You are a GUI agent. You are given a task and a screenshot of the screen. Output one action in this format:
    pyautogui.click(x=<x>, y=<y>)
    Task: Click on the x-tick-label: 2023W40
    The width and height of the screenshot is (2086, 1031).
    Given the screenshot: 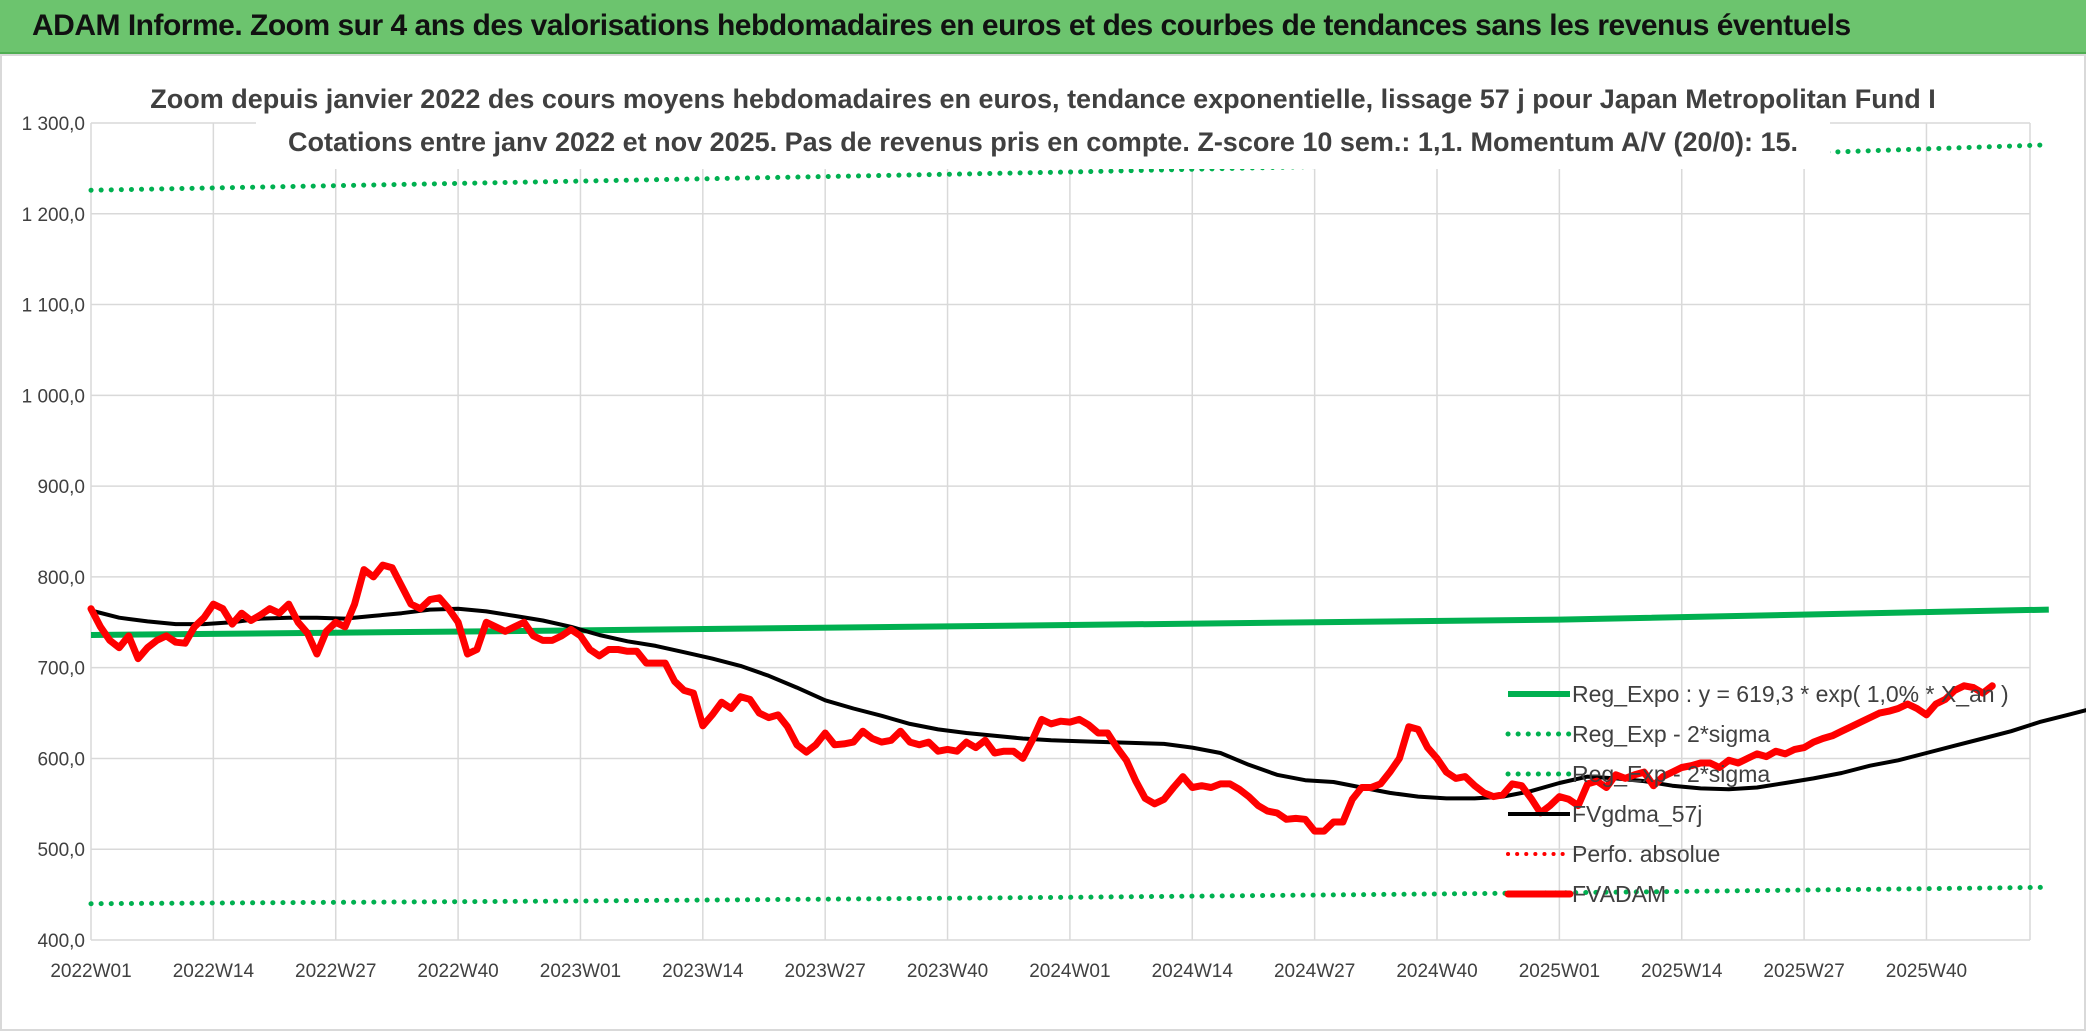 What is the action you would take?
    pyautogui.click(x=947, y=971)
    